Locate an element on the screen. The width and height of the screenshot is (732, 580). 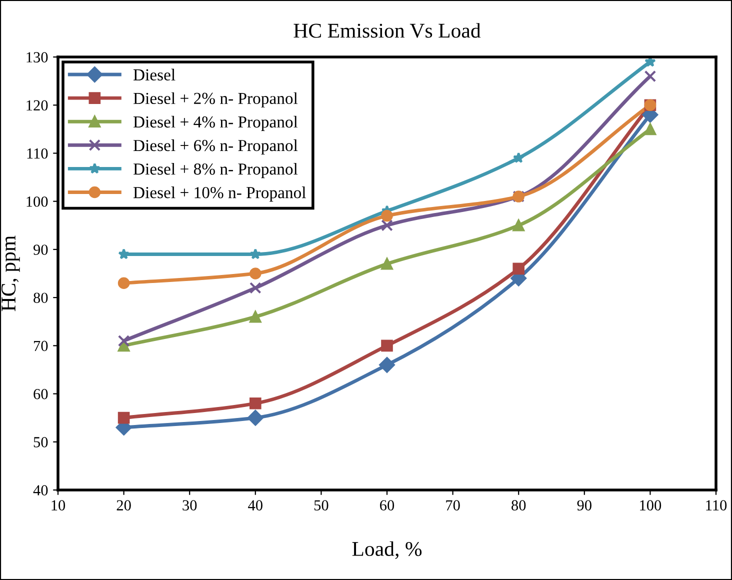
x-axis-title: Load, % is located at coordinates (387, 550).